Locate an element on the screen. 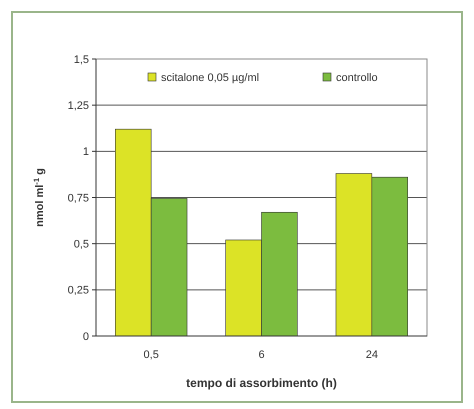  legend-label: controllo is located at coordinates (357, 78).